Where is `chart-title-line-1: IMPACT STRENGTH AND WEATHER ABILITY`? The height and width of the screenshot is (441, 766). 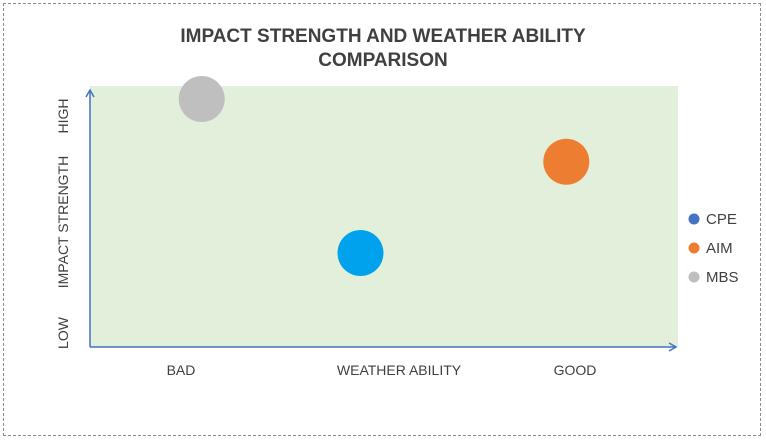 chart-title-line-1: IMPACT STRENGTH AND WEATHER ABILITY is located at coordinates (383, 36).